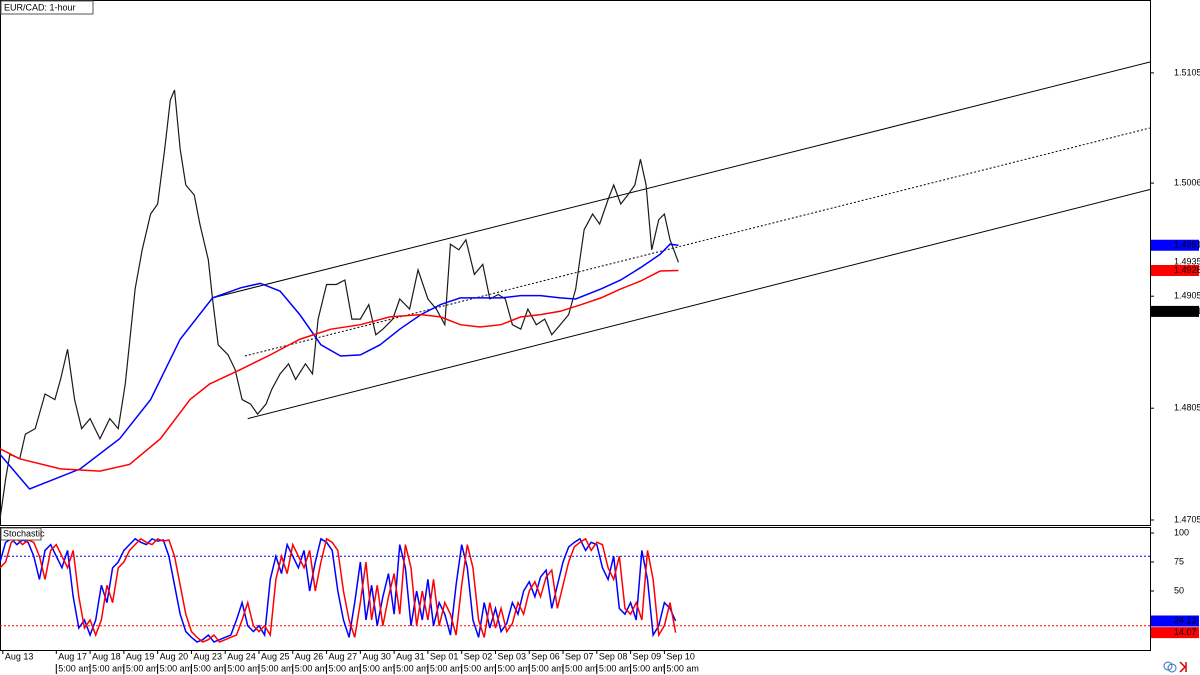 This screenshot has height=675, width=1200. I want to click on series-line, so click(338, 590).